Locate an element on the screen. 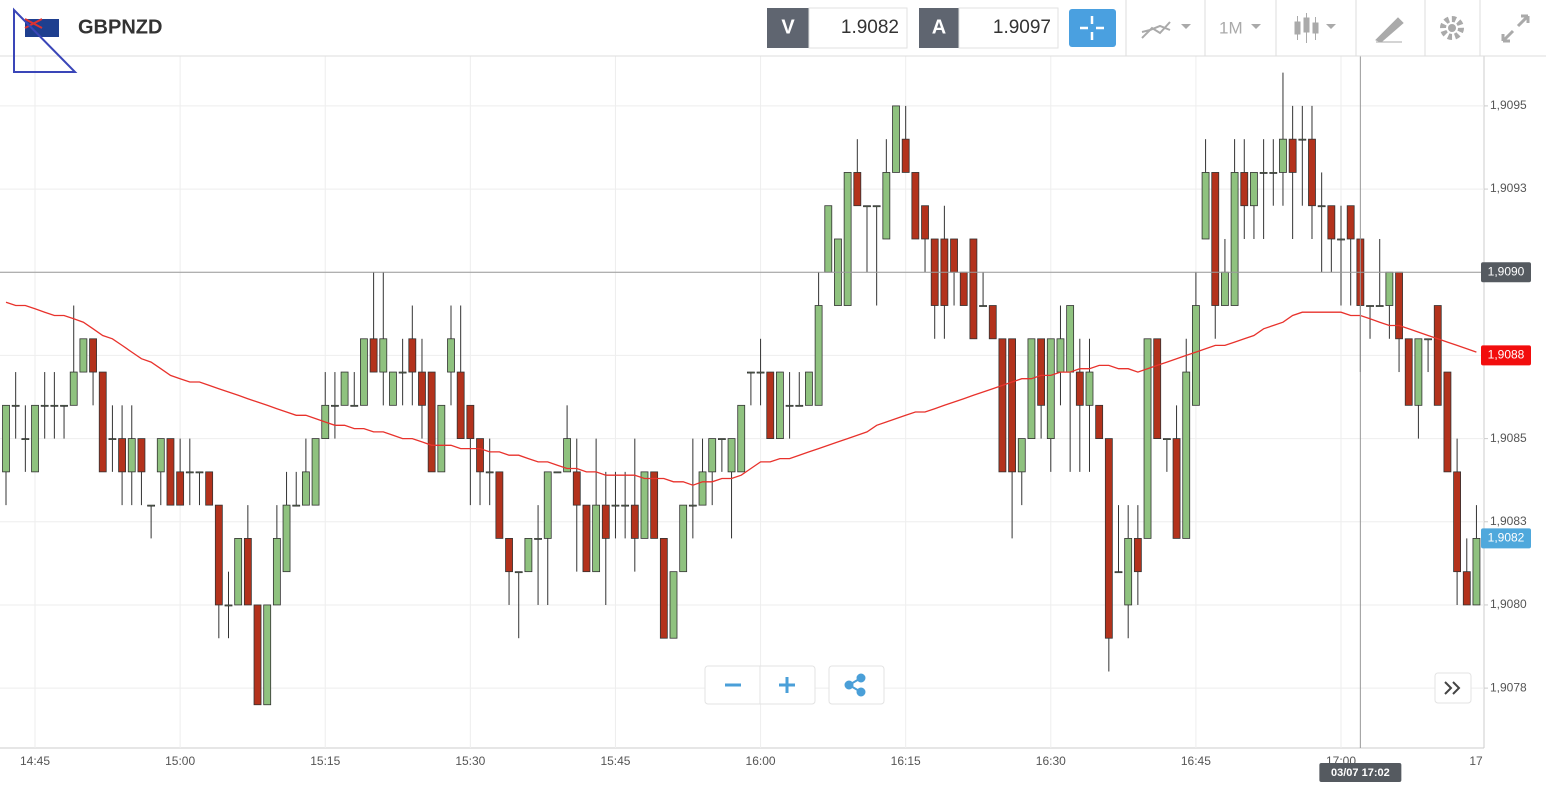 This screenshot has width=1546, height=788. bid-label: V is located at coordinates (788, 27).